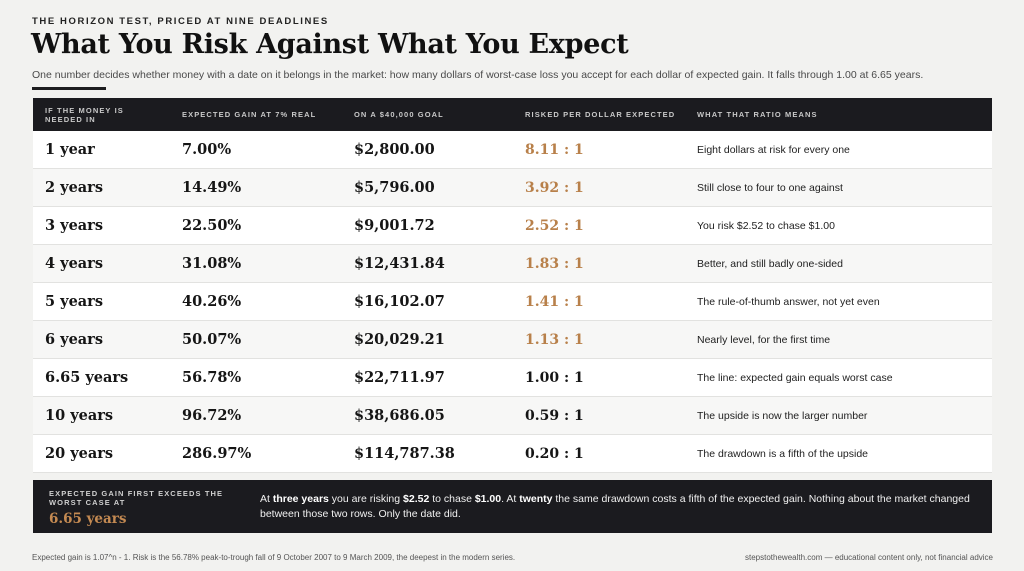  I want to click on horizon-cell: 1 year, so click(70, 149).